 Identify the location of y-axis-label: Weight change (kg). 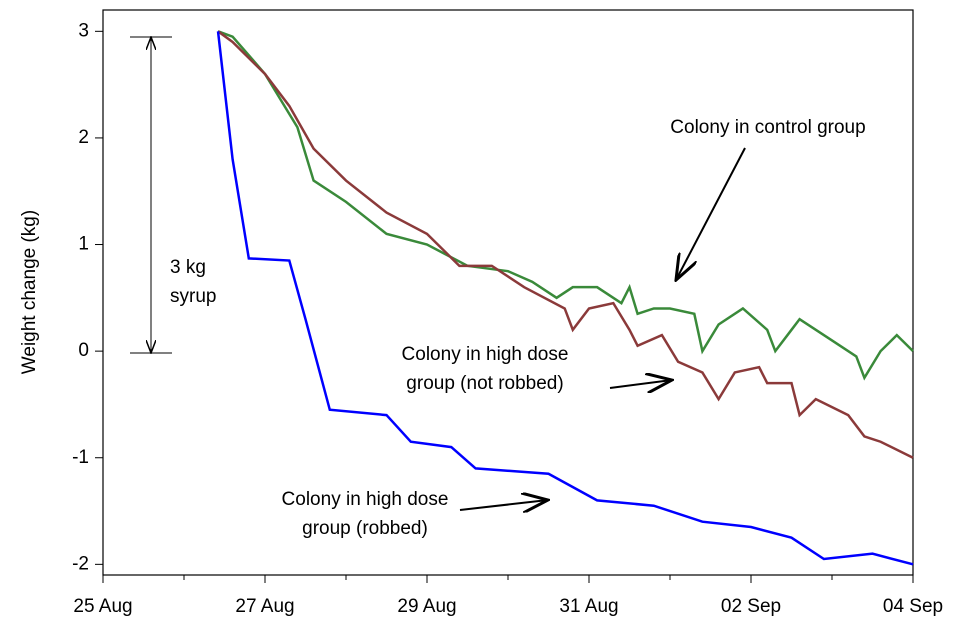
(29, 292).